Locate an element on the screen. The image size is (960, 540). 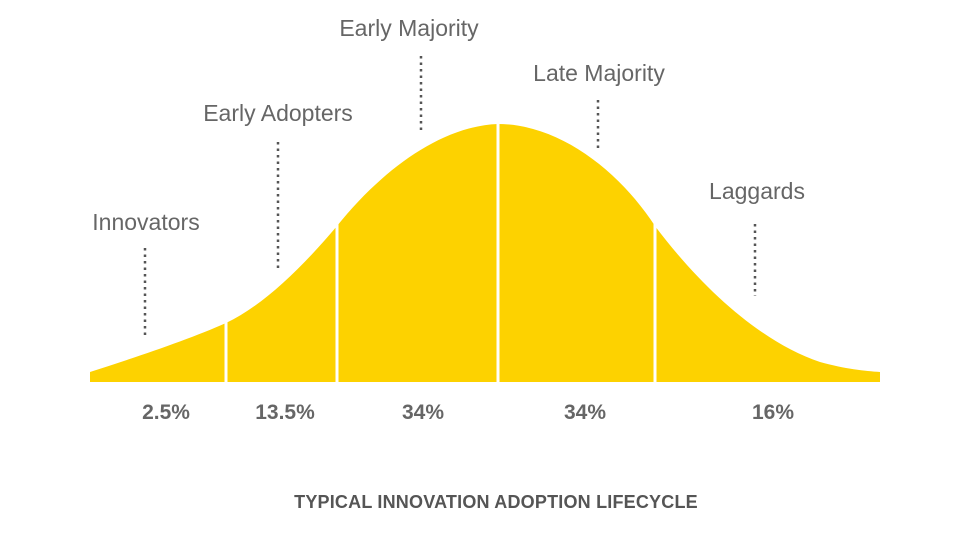
pct-early-adopters: 13.5% is located at coordinates (285, 412).